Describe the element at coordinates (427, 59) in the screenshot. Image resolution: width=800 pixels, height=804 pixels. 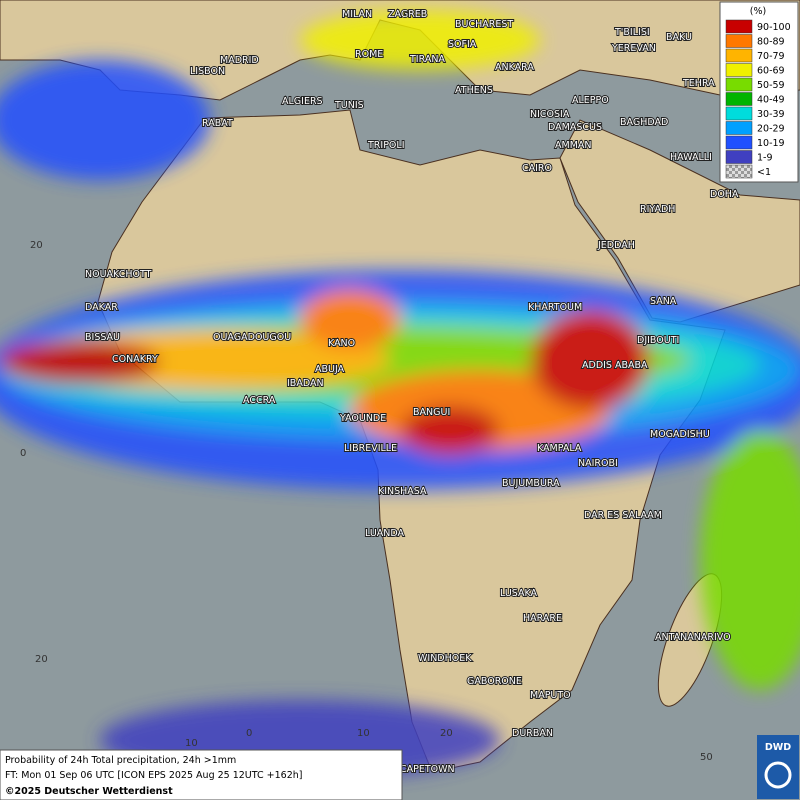
I see `city-label: TIRANA` at that location.